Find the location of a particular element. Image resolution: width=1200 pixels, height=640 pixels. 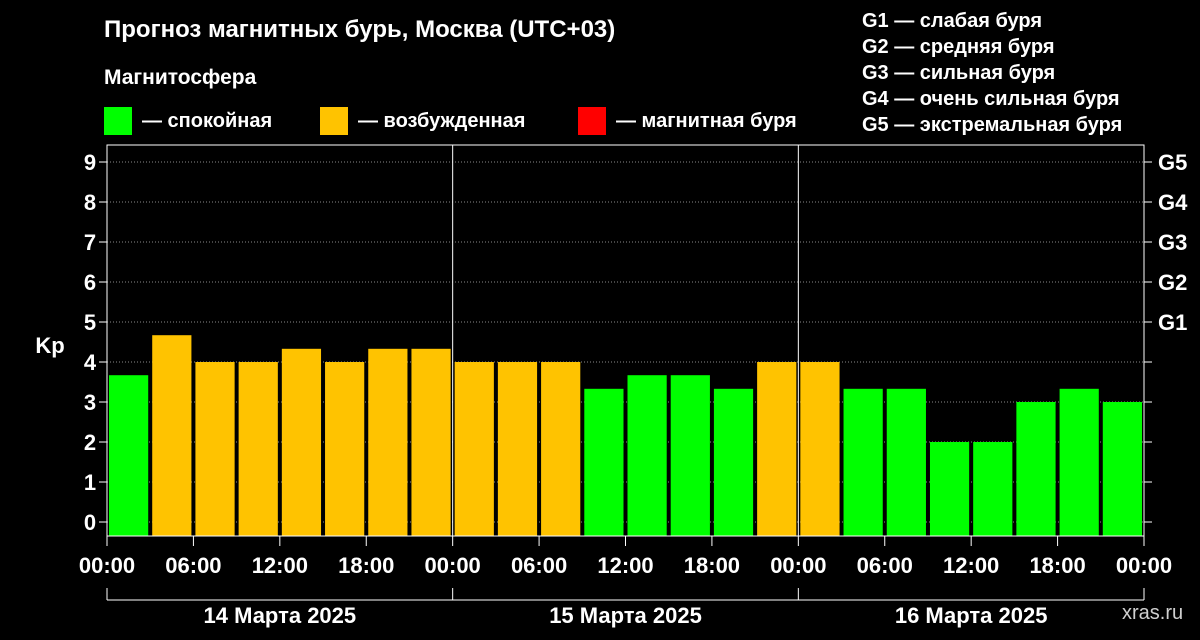

legend-item-storm: — магнитная буря is located at coordinates (687, 121).